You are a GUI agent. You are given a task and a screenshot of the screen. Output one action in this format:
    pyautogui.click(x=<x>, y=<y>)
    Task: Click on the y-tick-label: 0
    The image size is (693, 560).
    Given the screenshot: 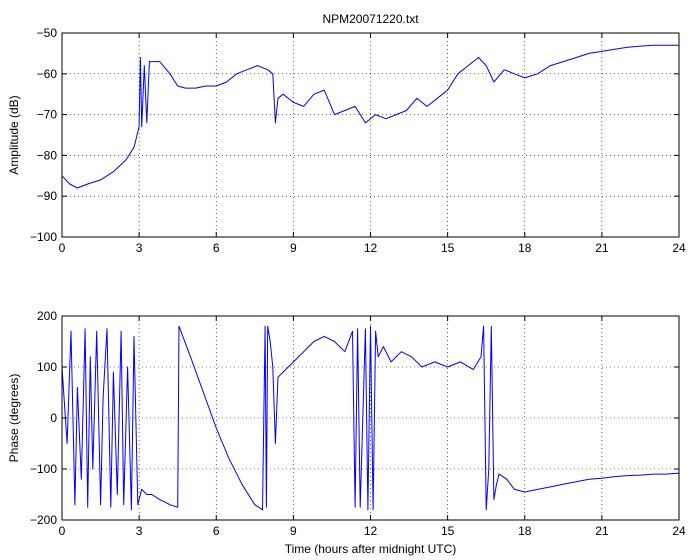 What is the action you would take?
    pyautogui.click(x=53, y=418)
    